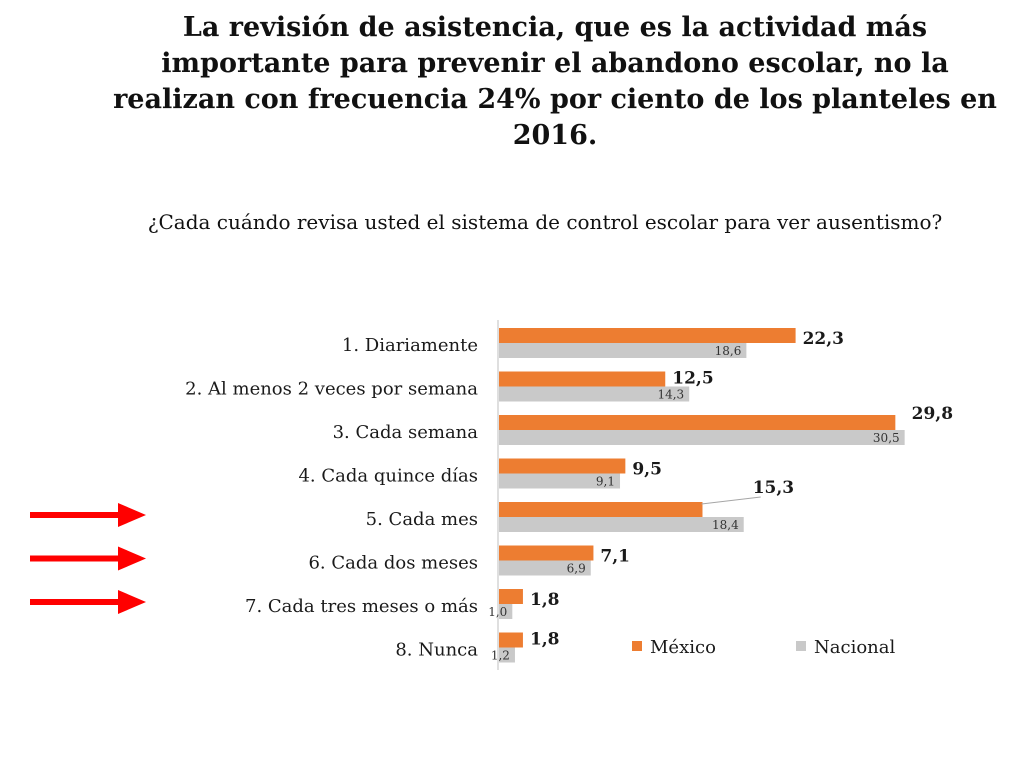 Image resolution: width=1024 pixels, height=768 pixels. I want to click on data-label-nacional: 6,9, so click(576, 569).